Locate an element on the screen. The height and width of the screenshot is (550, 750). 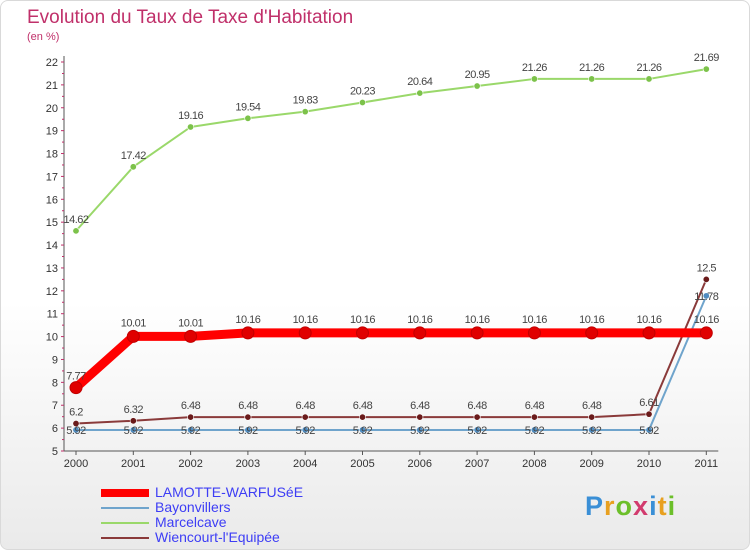
x-tick-label: 2002 is located at coordinates (190, 464).